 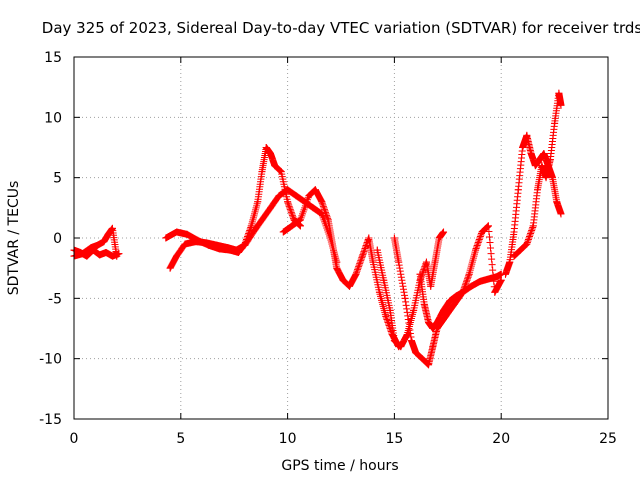 I want to click on y-tick-label: -5, so click(x=55, y=299).